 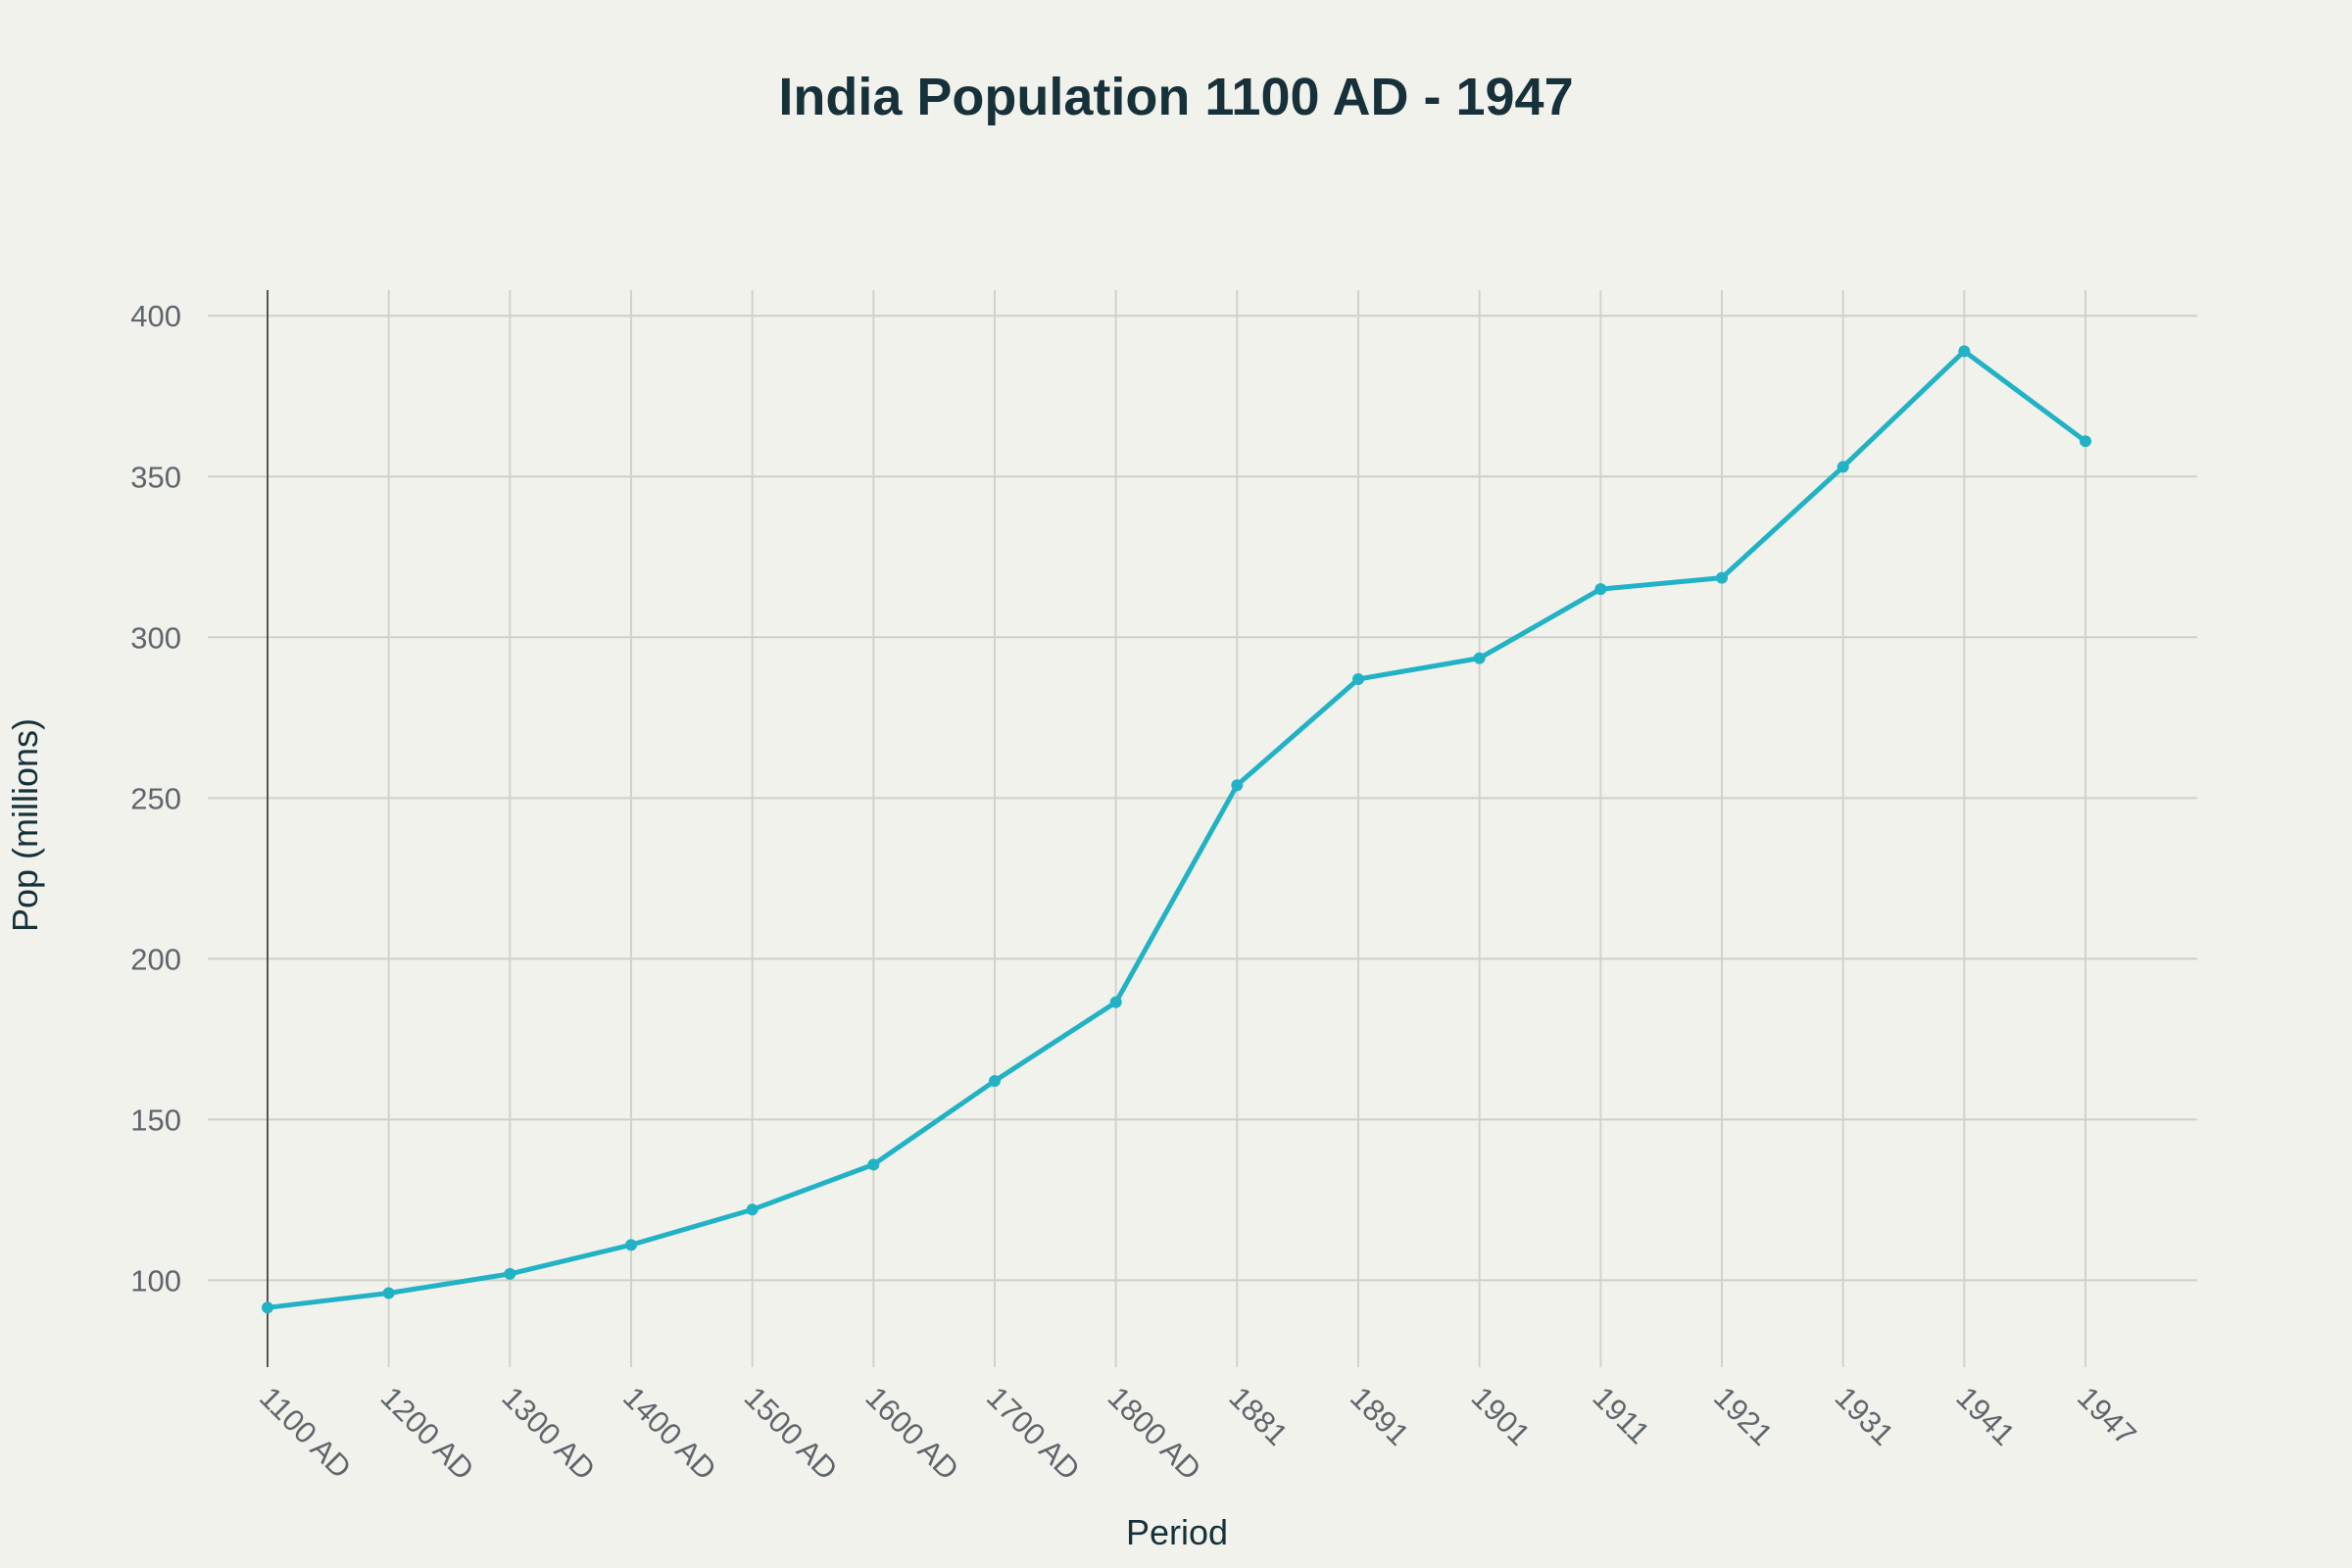 What do you see at coordinates (156, 1280) in the screenshot?
I see `y-tick-label-100: 100` at bounding box center [156, 1280].